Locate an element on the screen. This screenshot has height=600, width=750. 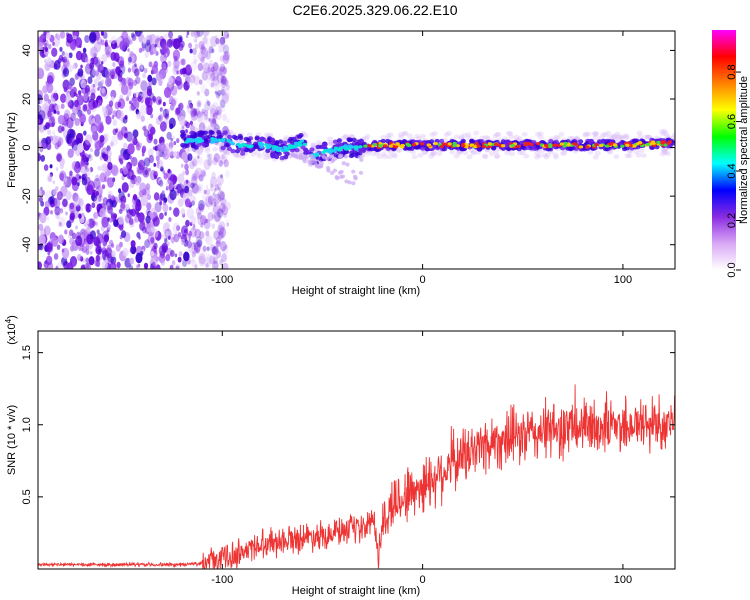
snr-ytick-label: 1.5 is located at coordinates (27, 352).